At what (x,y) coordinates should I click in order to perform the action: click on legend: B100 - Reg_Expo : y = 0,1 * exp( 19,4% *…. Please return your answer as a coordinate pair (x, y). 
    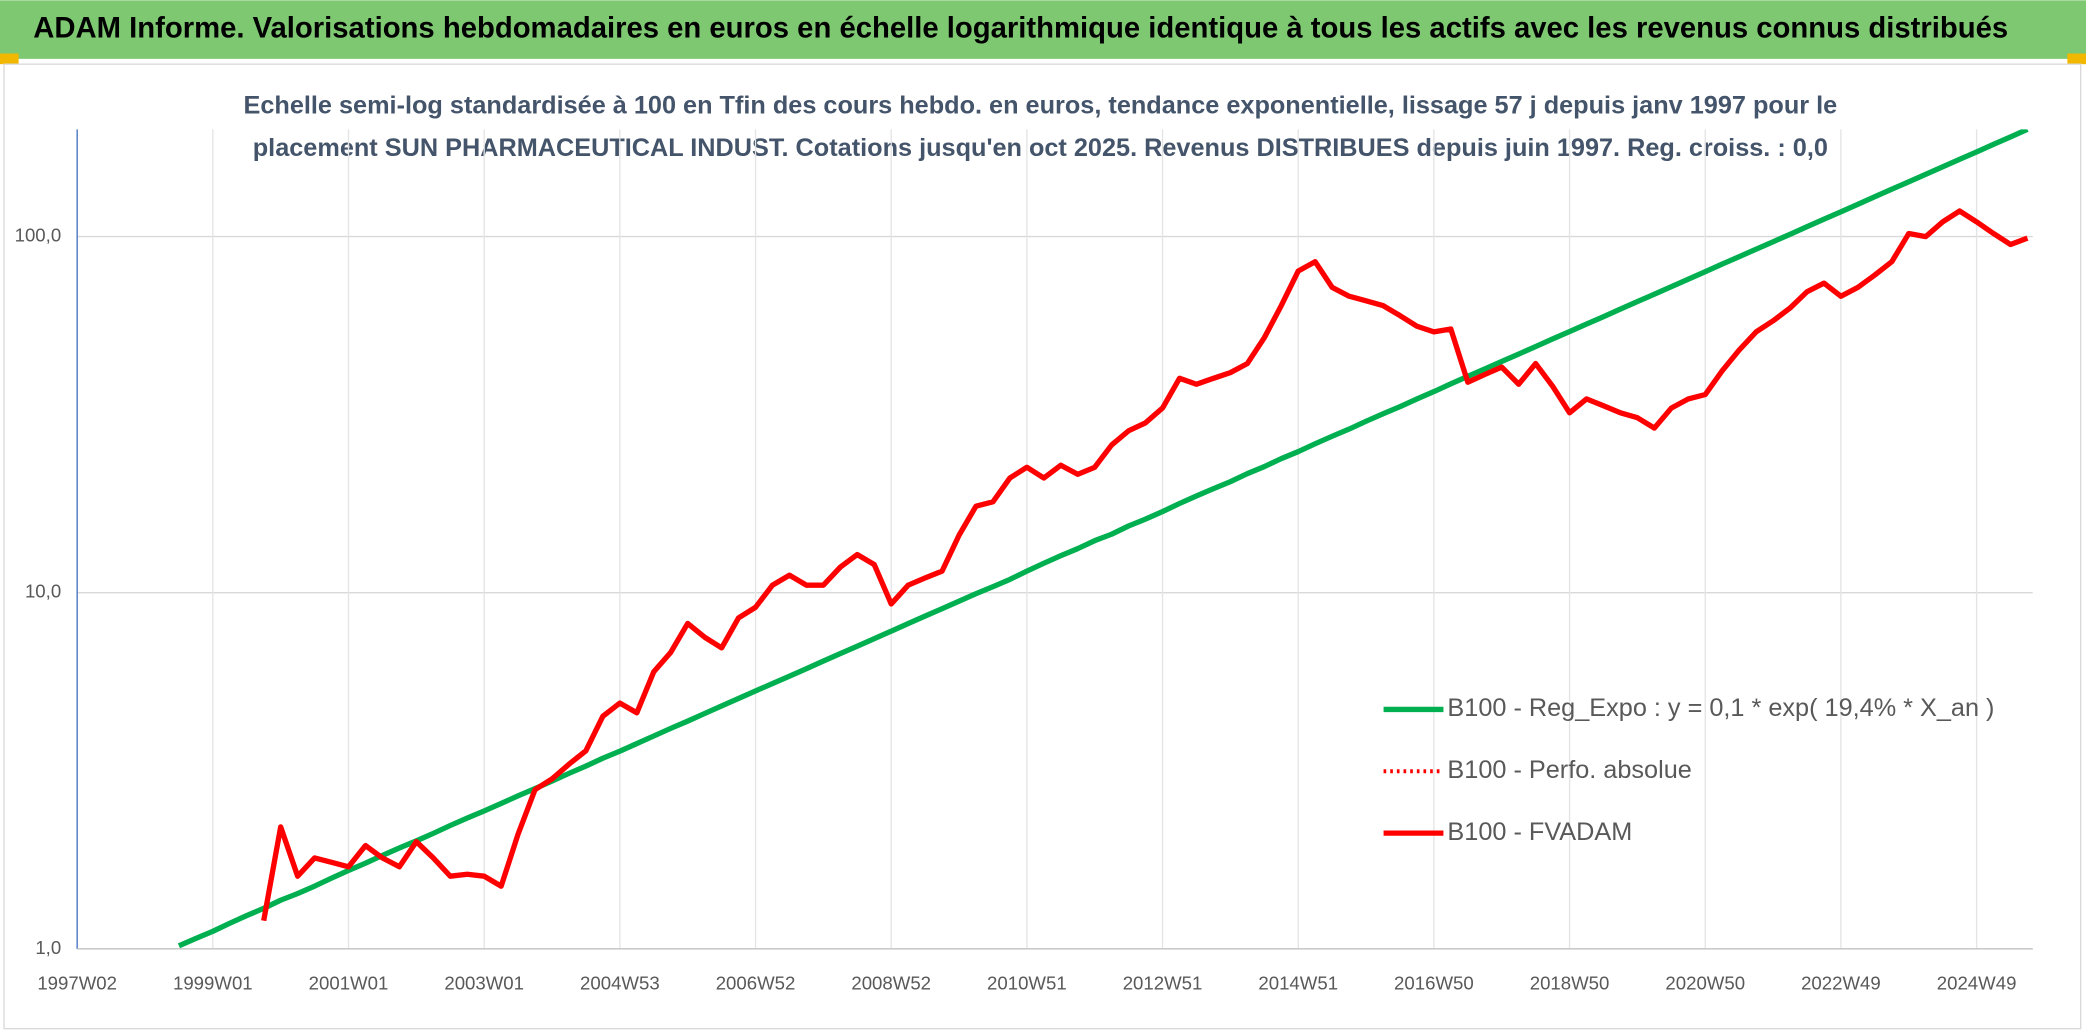
    Looking at the image, I should click on (1688, 770).